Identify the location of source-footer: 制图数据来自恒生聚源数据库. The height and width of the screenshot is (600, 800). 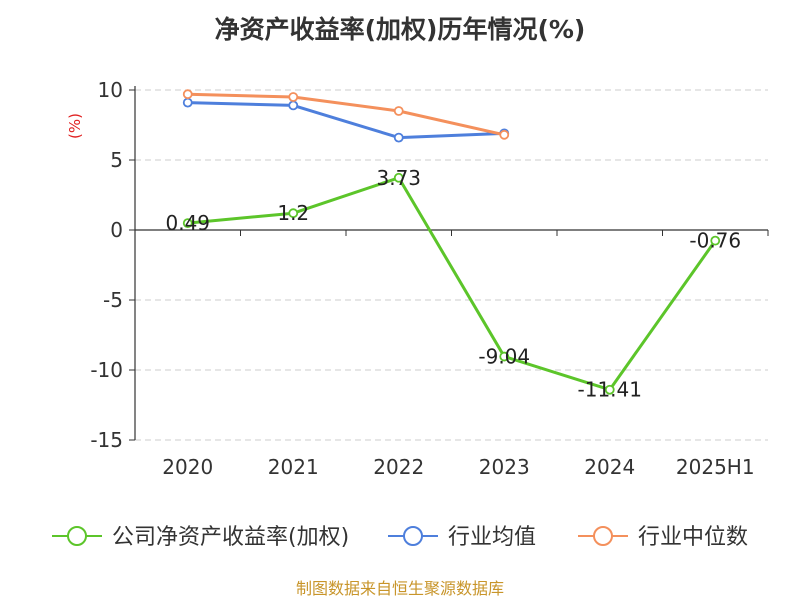
(400, 588).